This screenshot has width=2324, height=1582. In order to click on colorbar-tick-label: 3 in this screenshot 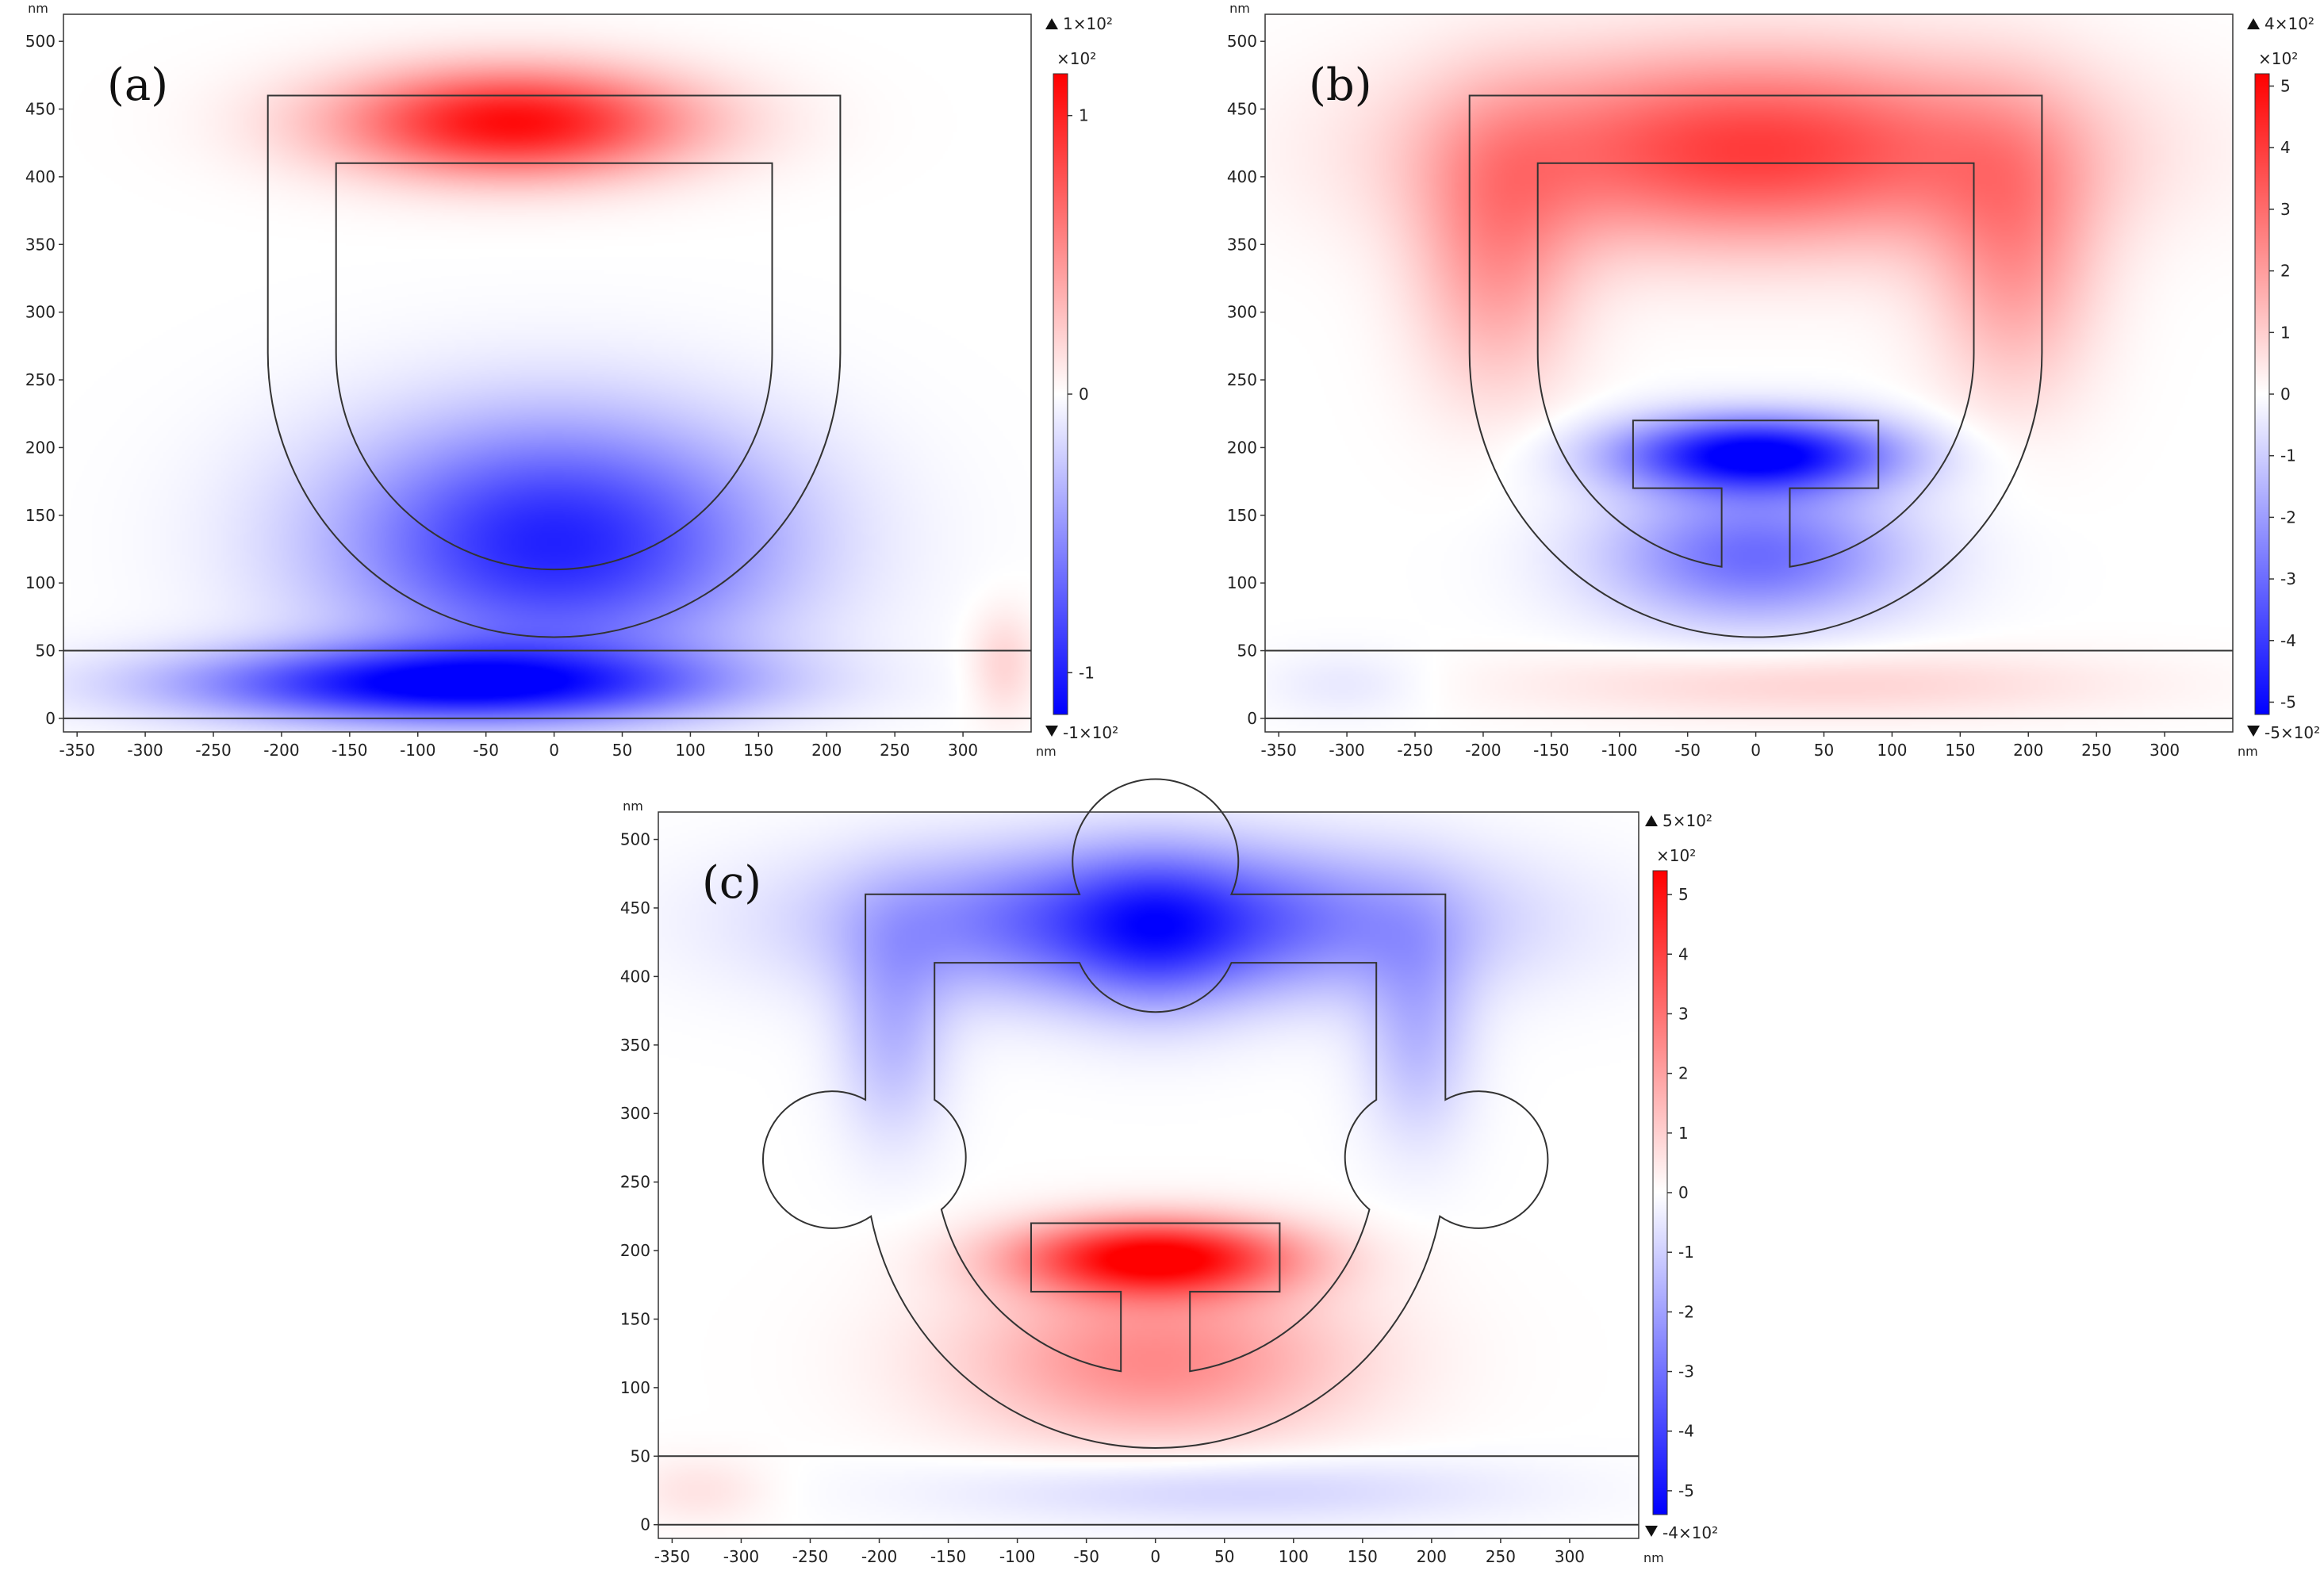, I will do `click(2285, 209)`.